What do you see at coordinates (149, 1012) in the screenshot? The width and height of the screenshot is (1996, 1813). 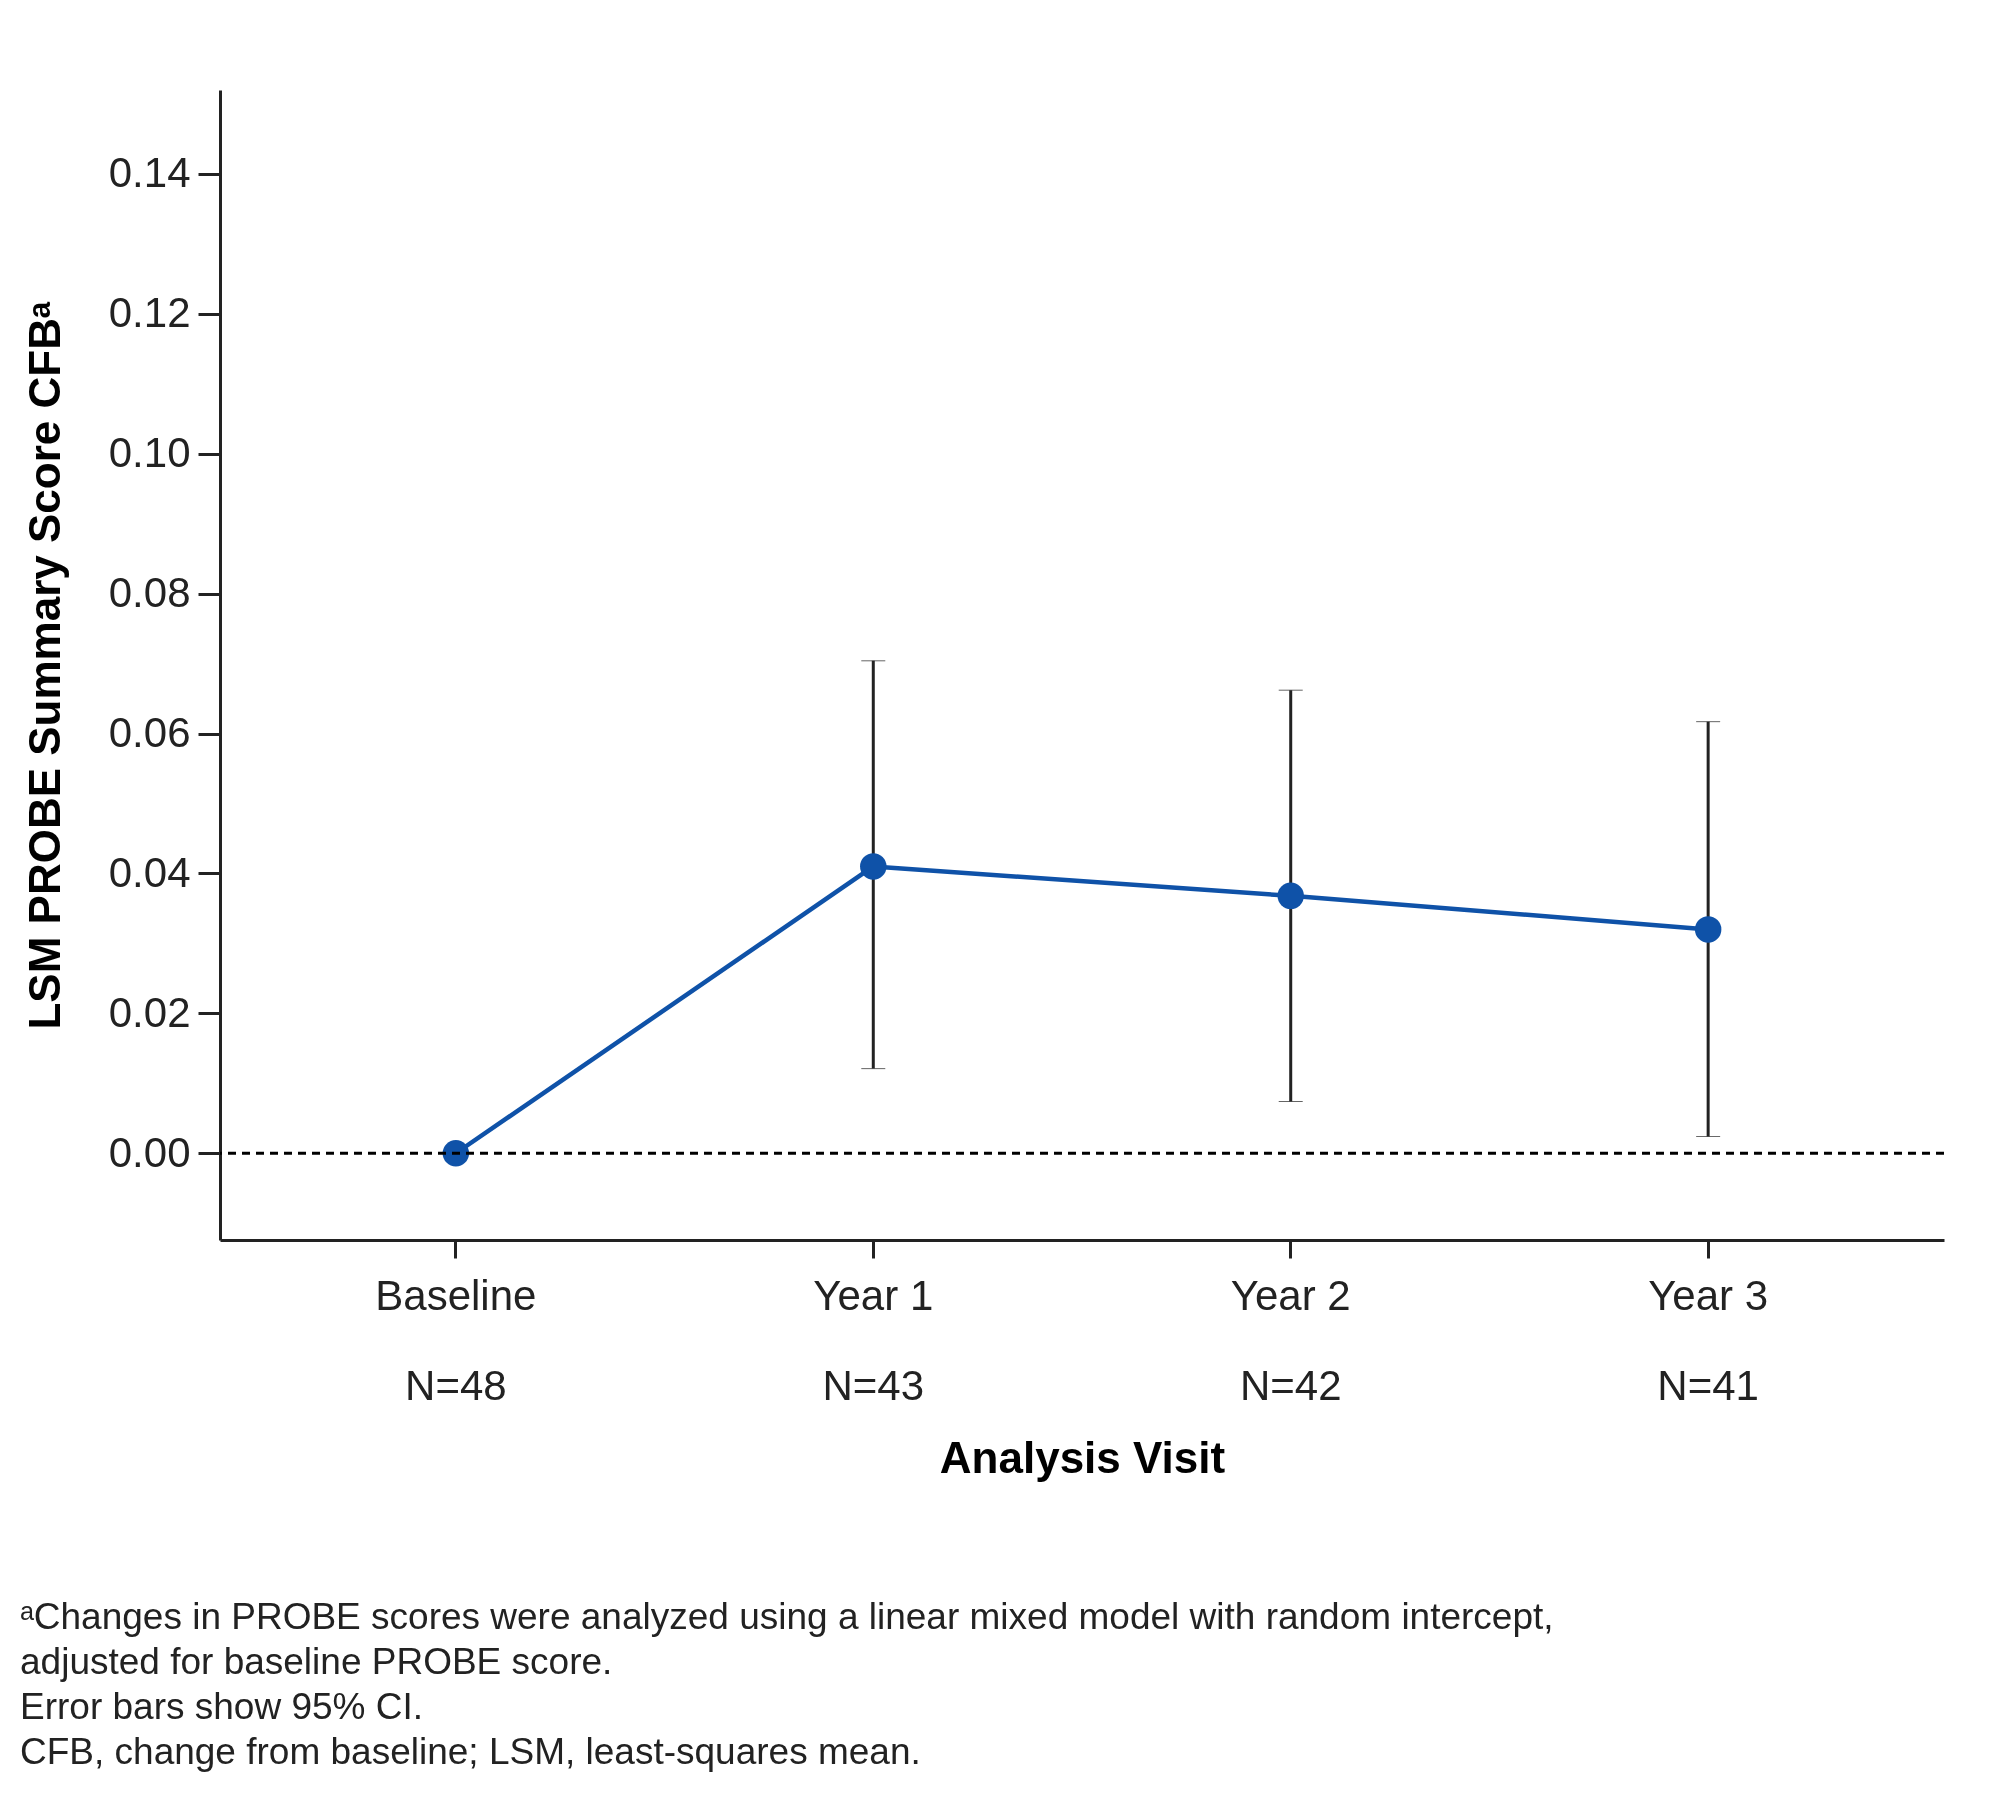 I see `y-tick-label: 0.02` at bounding box center [149, 1012].